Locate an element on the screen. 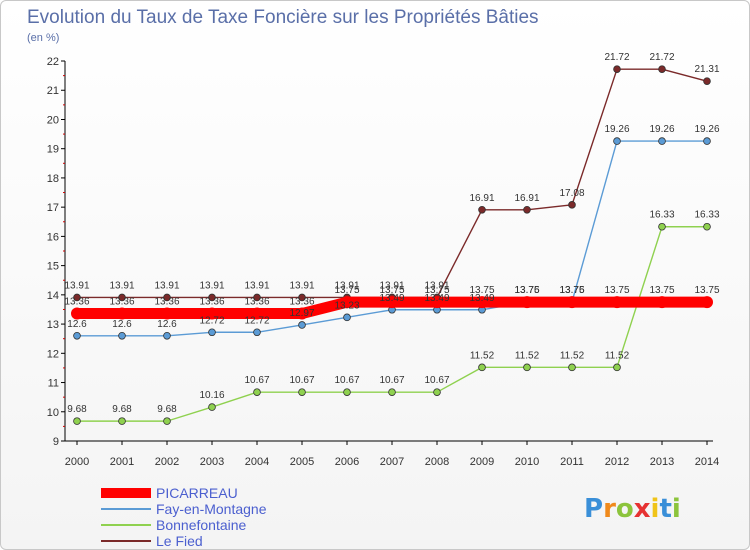 This screenshot has height=550, width=750. data-label: 10.16 is located at coordinates (211, 395).